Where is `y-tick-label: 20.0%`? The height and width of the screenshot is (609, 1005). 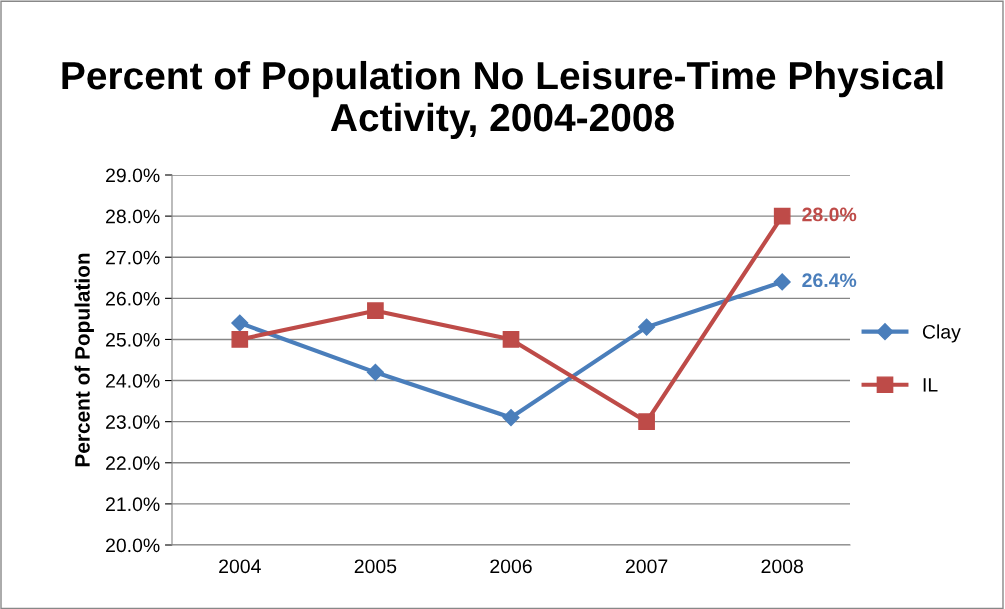
y-tick-label: 20.0% is located at coordinates (133, 545).